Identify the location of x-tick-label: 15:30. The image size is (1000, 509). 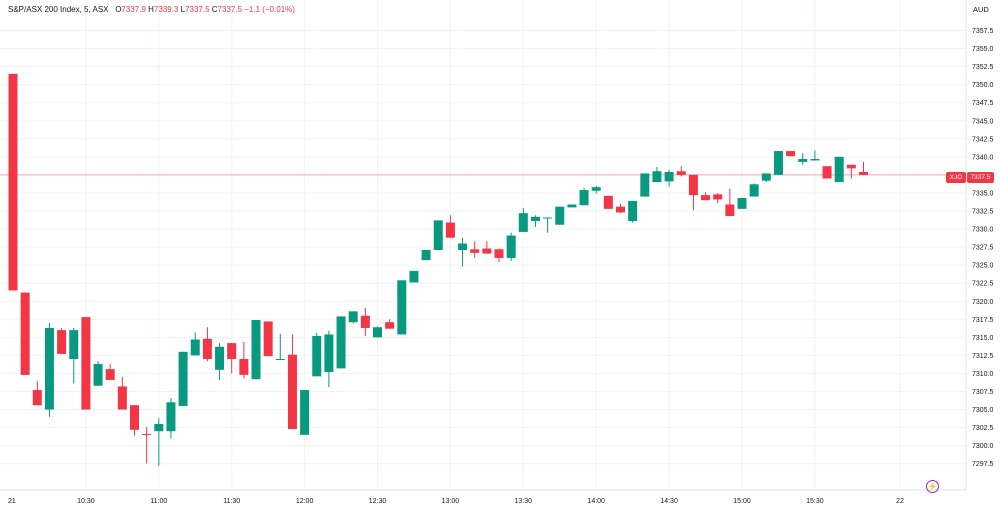
(815, 501).